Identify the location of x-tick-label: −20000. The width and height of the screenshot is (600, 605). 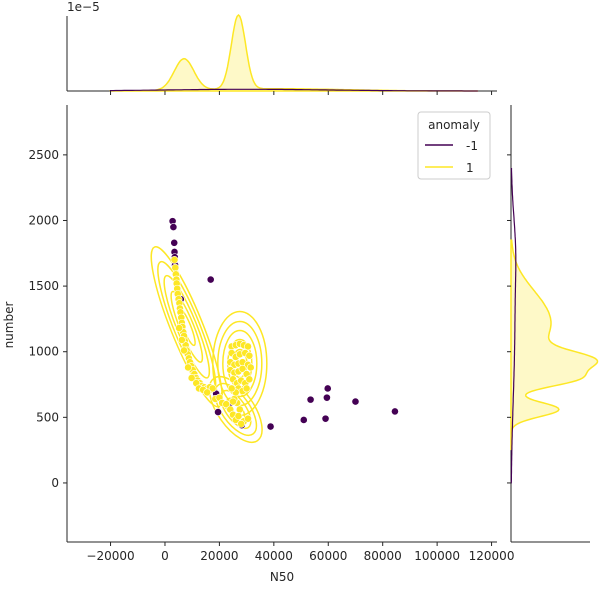
(110, 556).